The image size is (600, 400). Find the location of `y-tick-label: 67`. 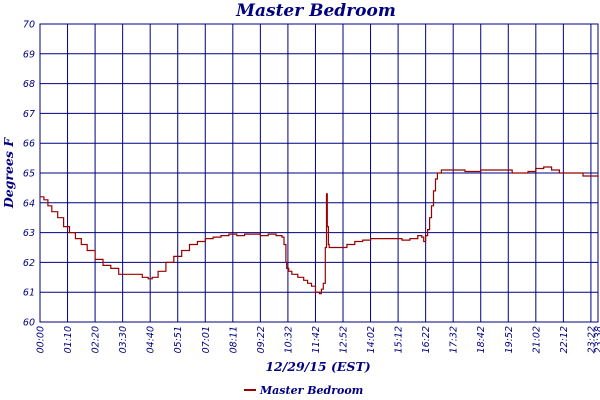

y-tick-label: 67 is located at coordinates (29, 114).